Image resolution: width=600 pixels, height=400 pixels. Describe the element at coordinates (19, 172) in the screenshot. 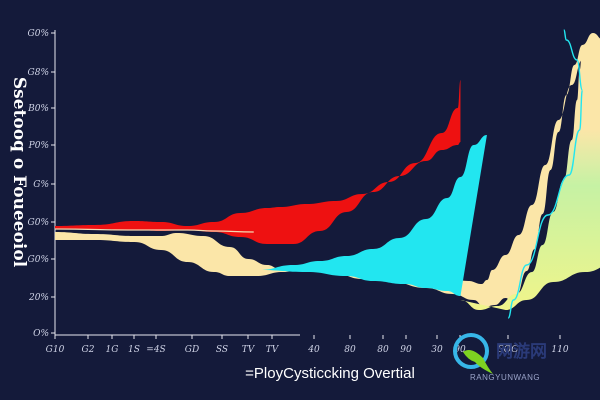

I see `y-axis-label: Ssetooq o Foueeoiol` at that location.